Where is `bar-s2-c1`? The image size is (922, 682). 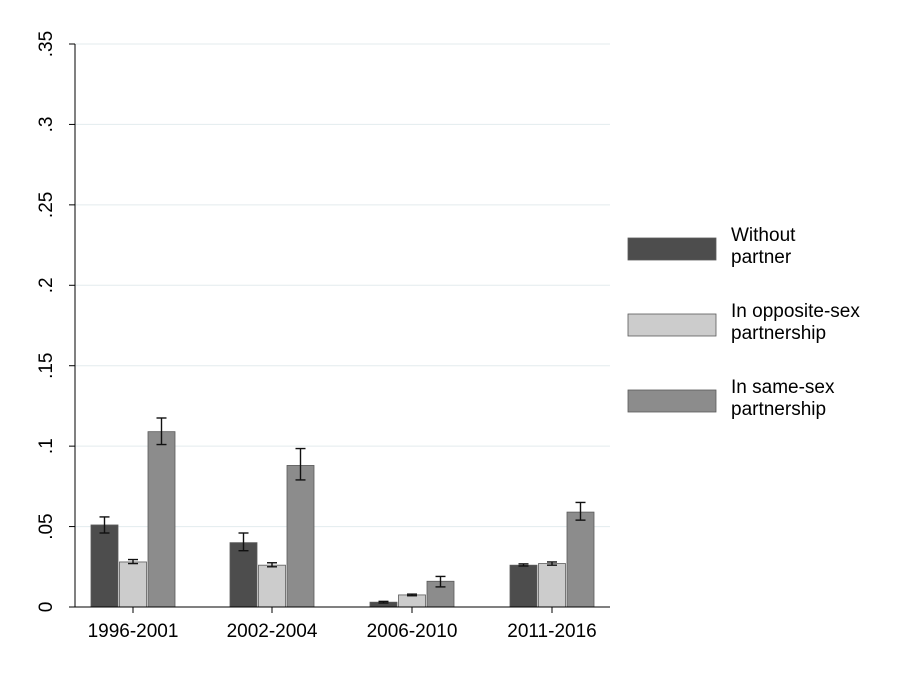 bar-s2-c1 is located at coordinates (300, 536).